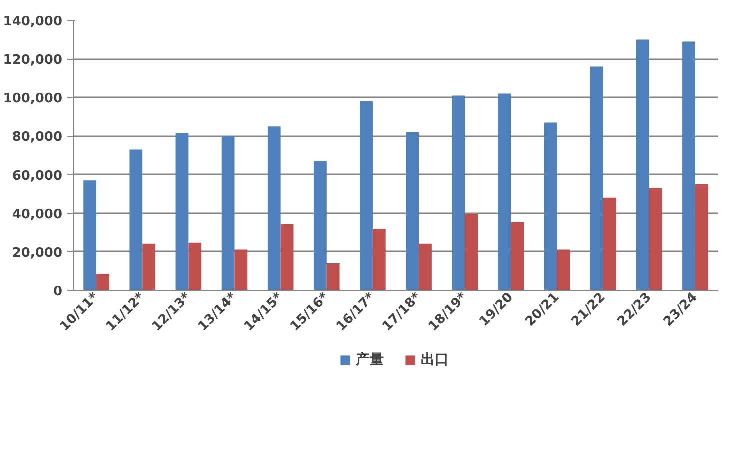 Image resolution: width=754 pixels, height=454 pixels. Describe the element at coordinates (57, 292) in the screenshot. I see `y-tick-label: 0` at that location.